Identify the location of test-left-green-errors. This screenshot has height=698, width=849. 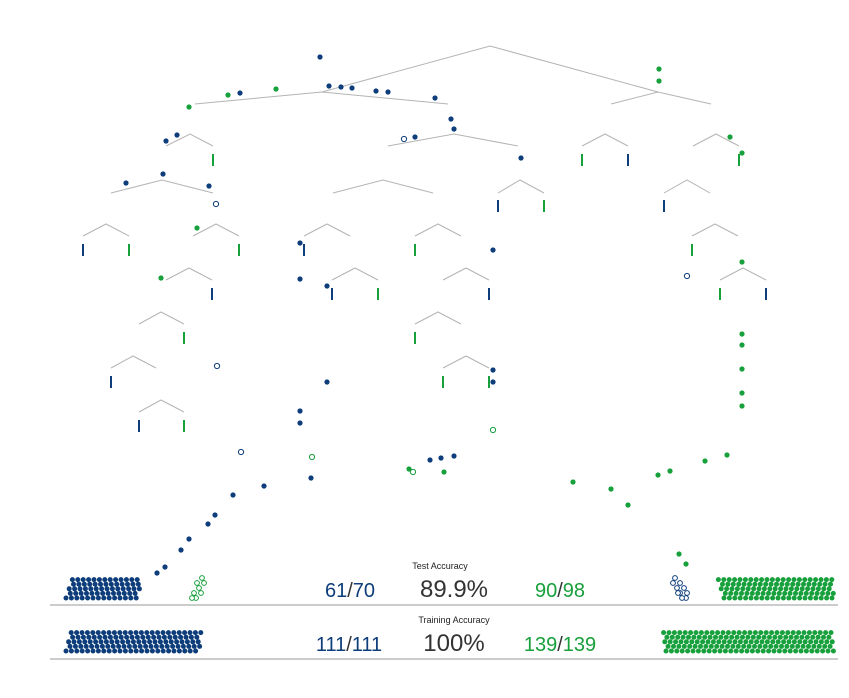
(198, 588).